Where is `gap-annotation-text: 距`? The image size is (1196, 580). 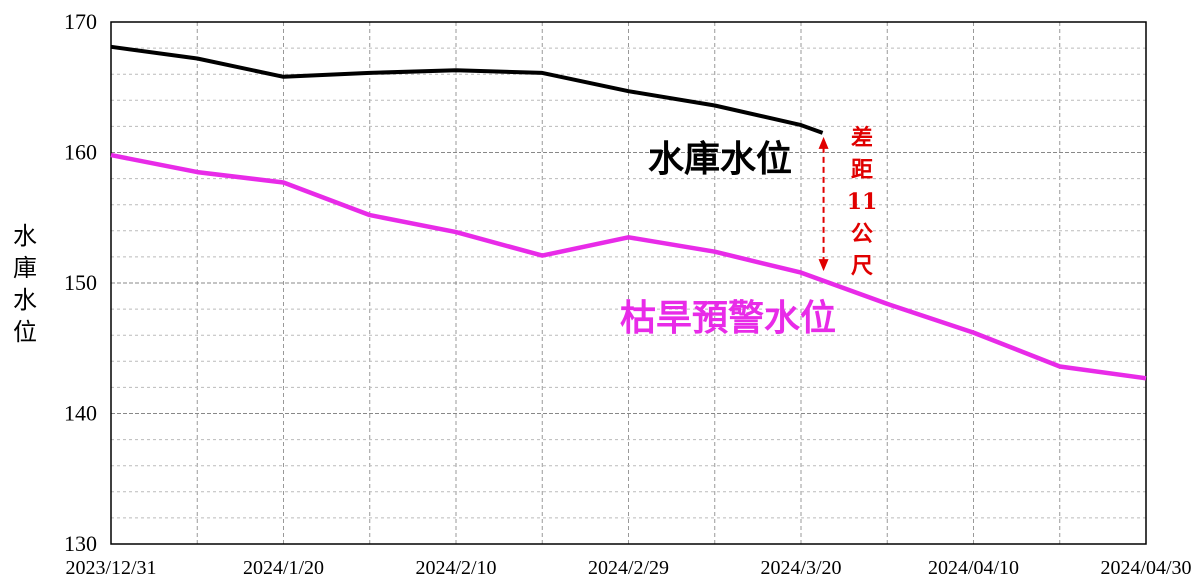
gap-annotation-text: 距 is located at coordinates (862, 170).